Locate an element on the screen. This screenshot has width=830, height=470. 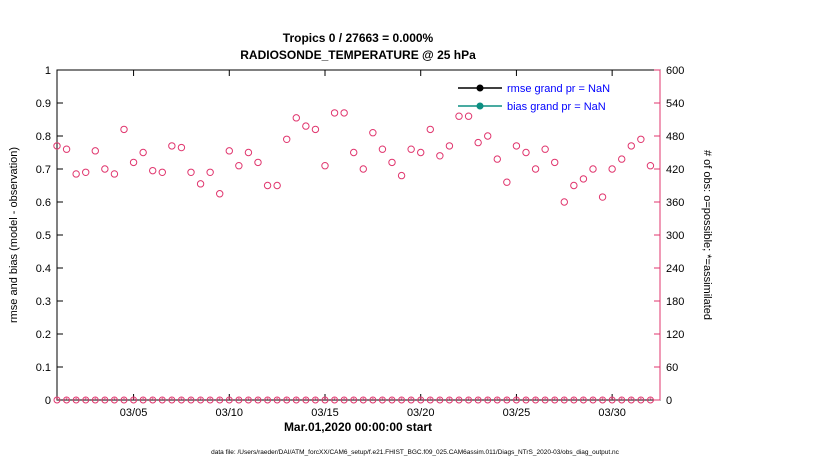
right-tick-label: 180 is located at coordinates (675, 302).